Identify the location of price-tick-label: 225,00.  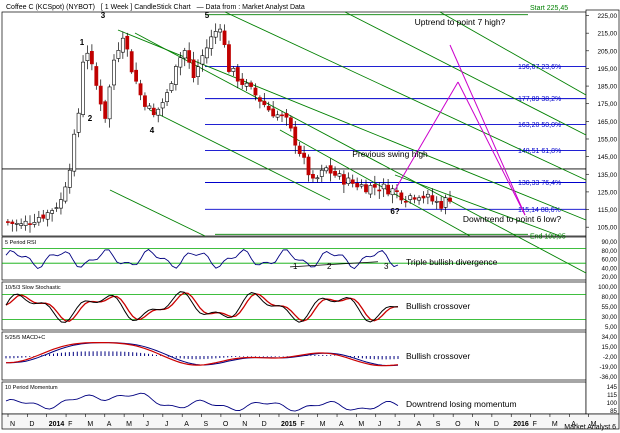
(607, 16).